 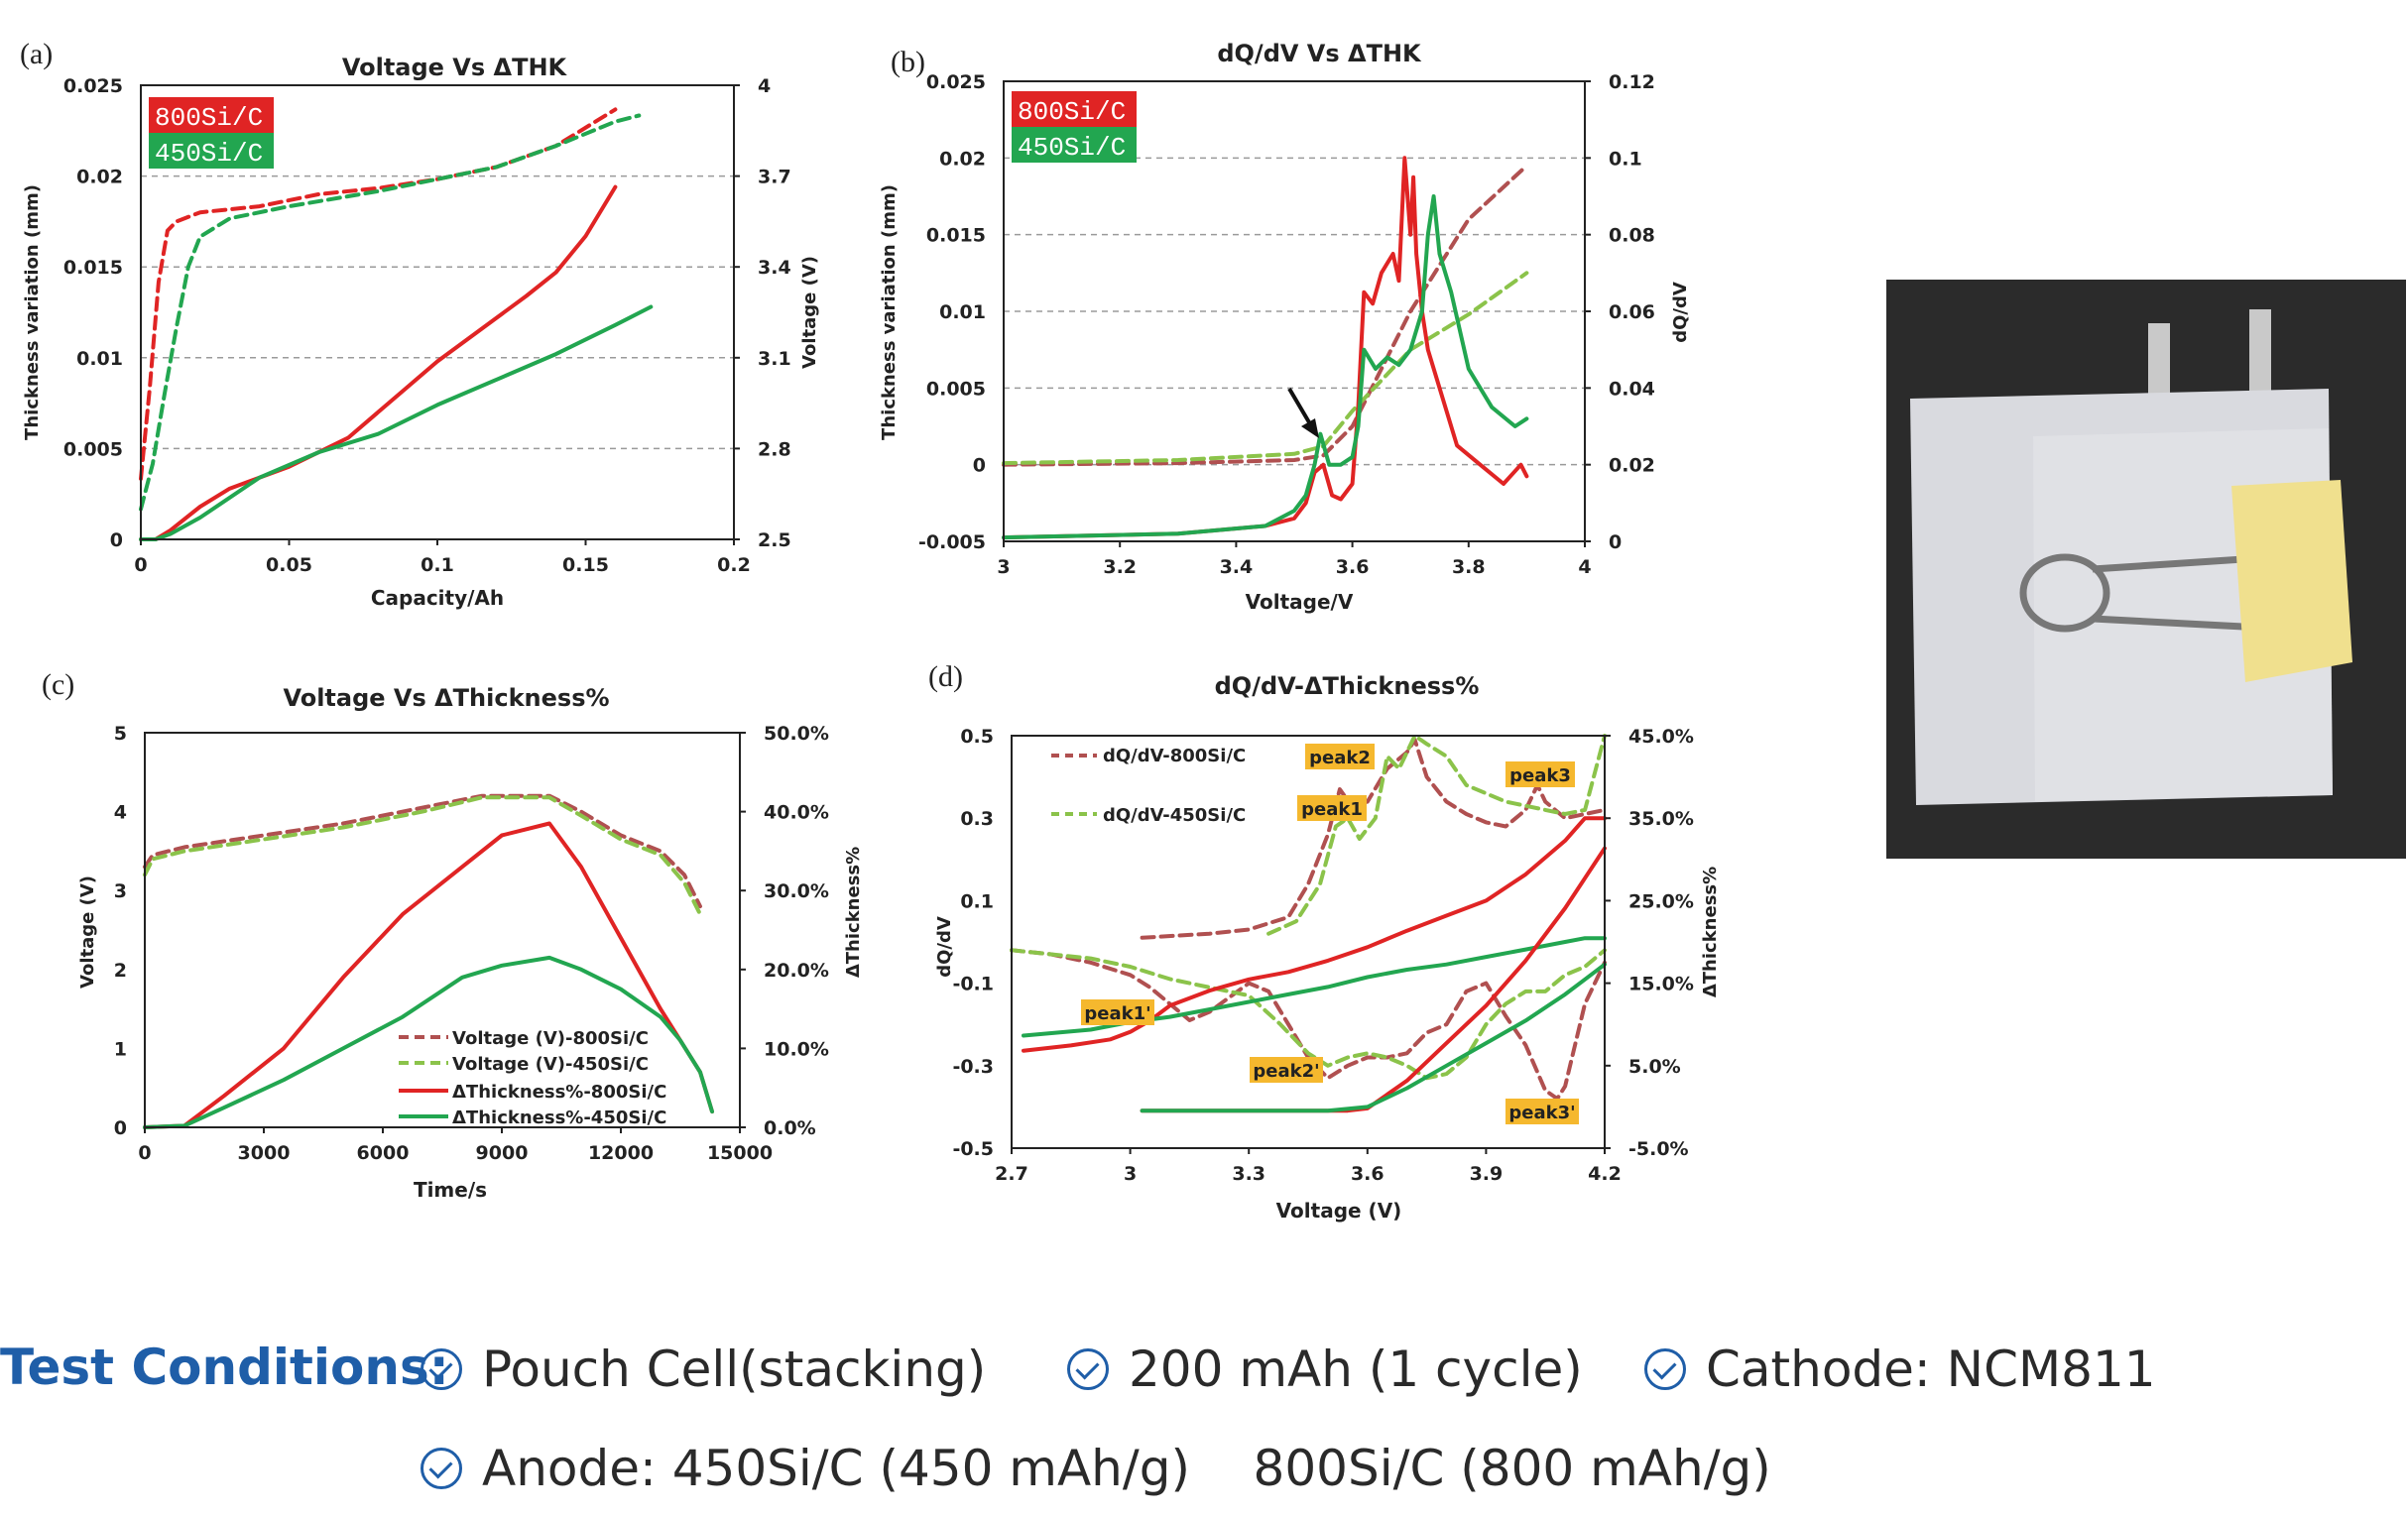 What do you see at coordinates (775, 177) in the screenshot?
I see `y2-tick-label: 3.7` at bounding box center [775, 177].